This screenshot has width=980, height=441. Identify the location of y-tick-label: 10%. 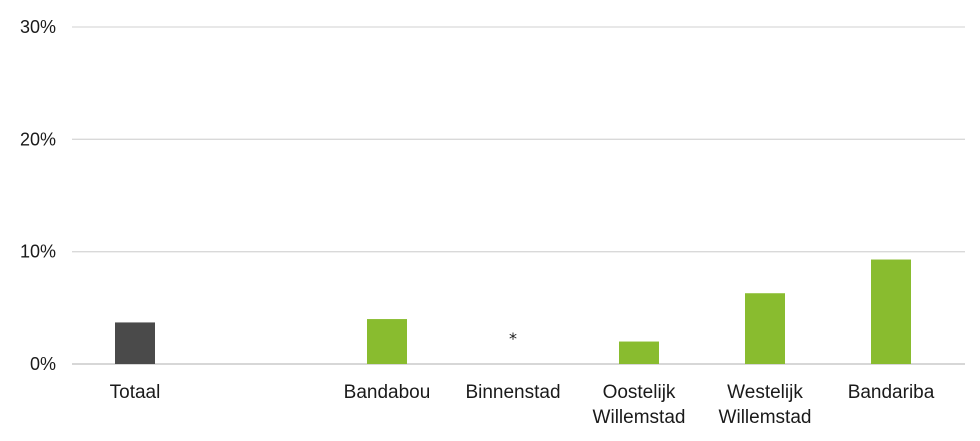
(38, 252).